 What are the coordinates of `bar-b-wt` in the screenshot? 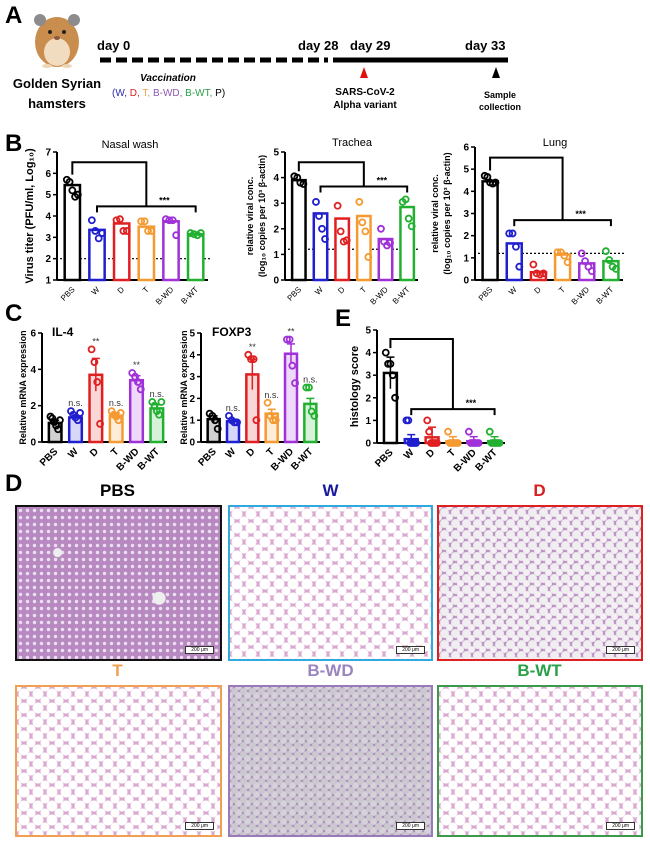 It's located at (407, 243).